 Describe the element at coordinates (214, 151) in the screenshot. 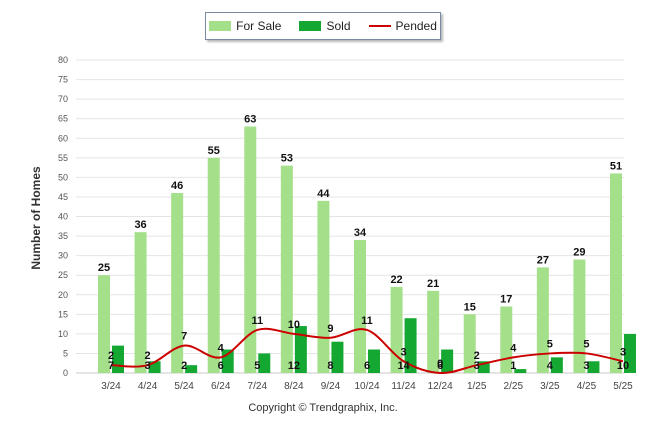

I see `data-label-for-sale: 55` at that location.